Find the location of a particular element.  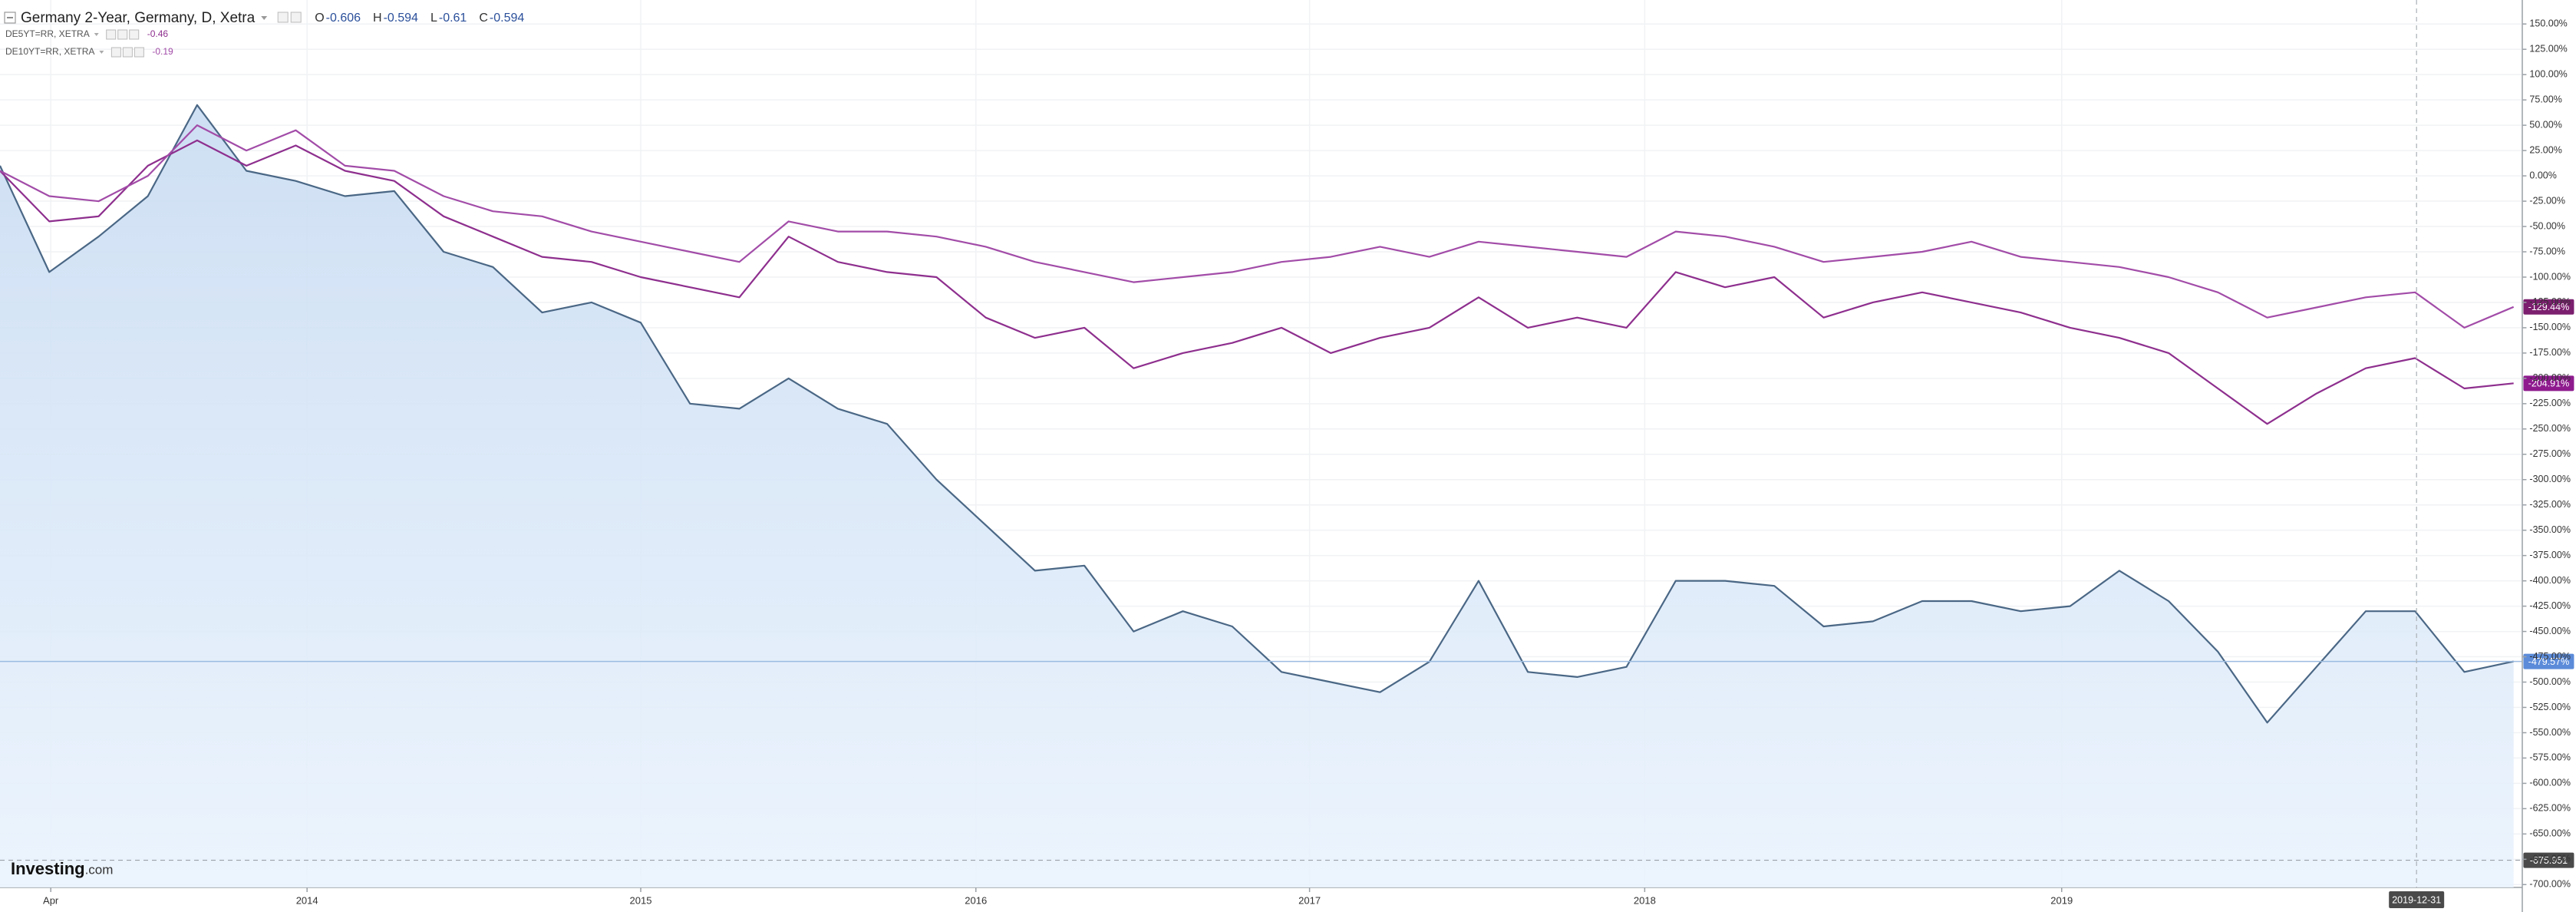

y-tick-label: -350.00% is located at coordinates (2550, 529).